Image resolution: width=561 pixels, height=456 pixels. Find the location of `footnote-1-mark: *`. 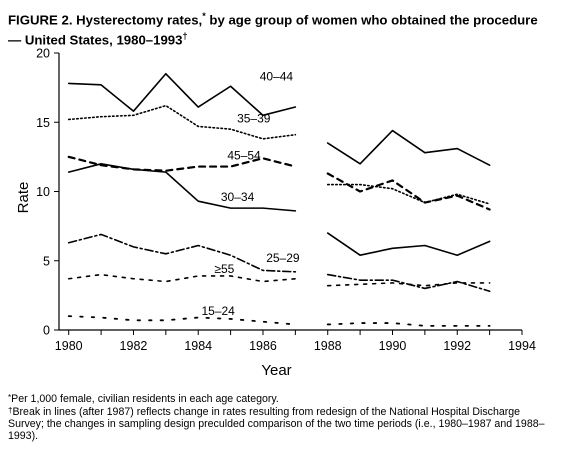

footnote-1-mark: * is located at coordinates (10, 397).